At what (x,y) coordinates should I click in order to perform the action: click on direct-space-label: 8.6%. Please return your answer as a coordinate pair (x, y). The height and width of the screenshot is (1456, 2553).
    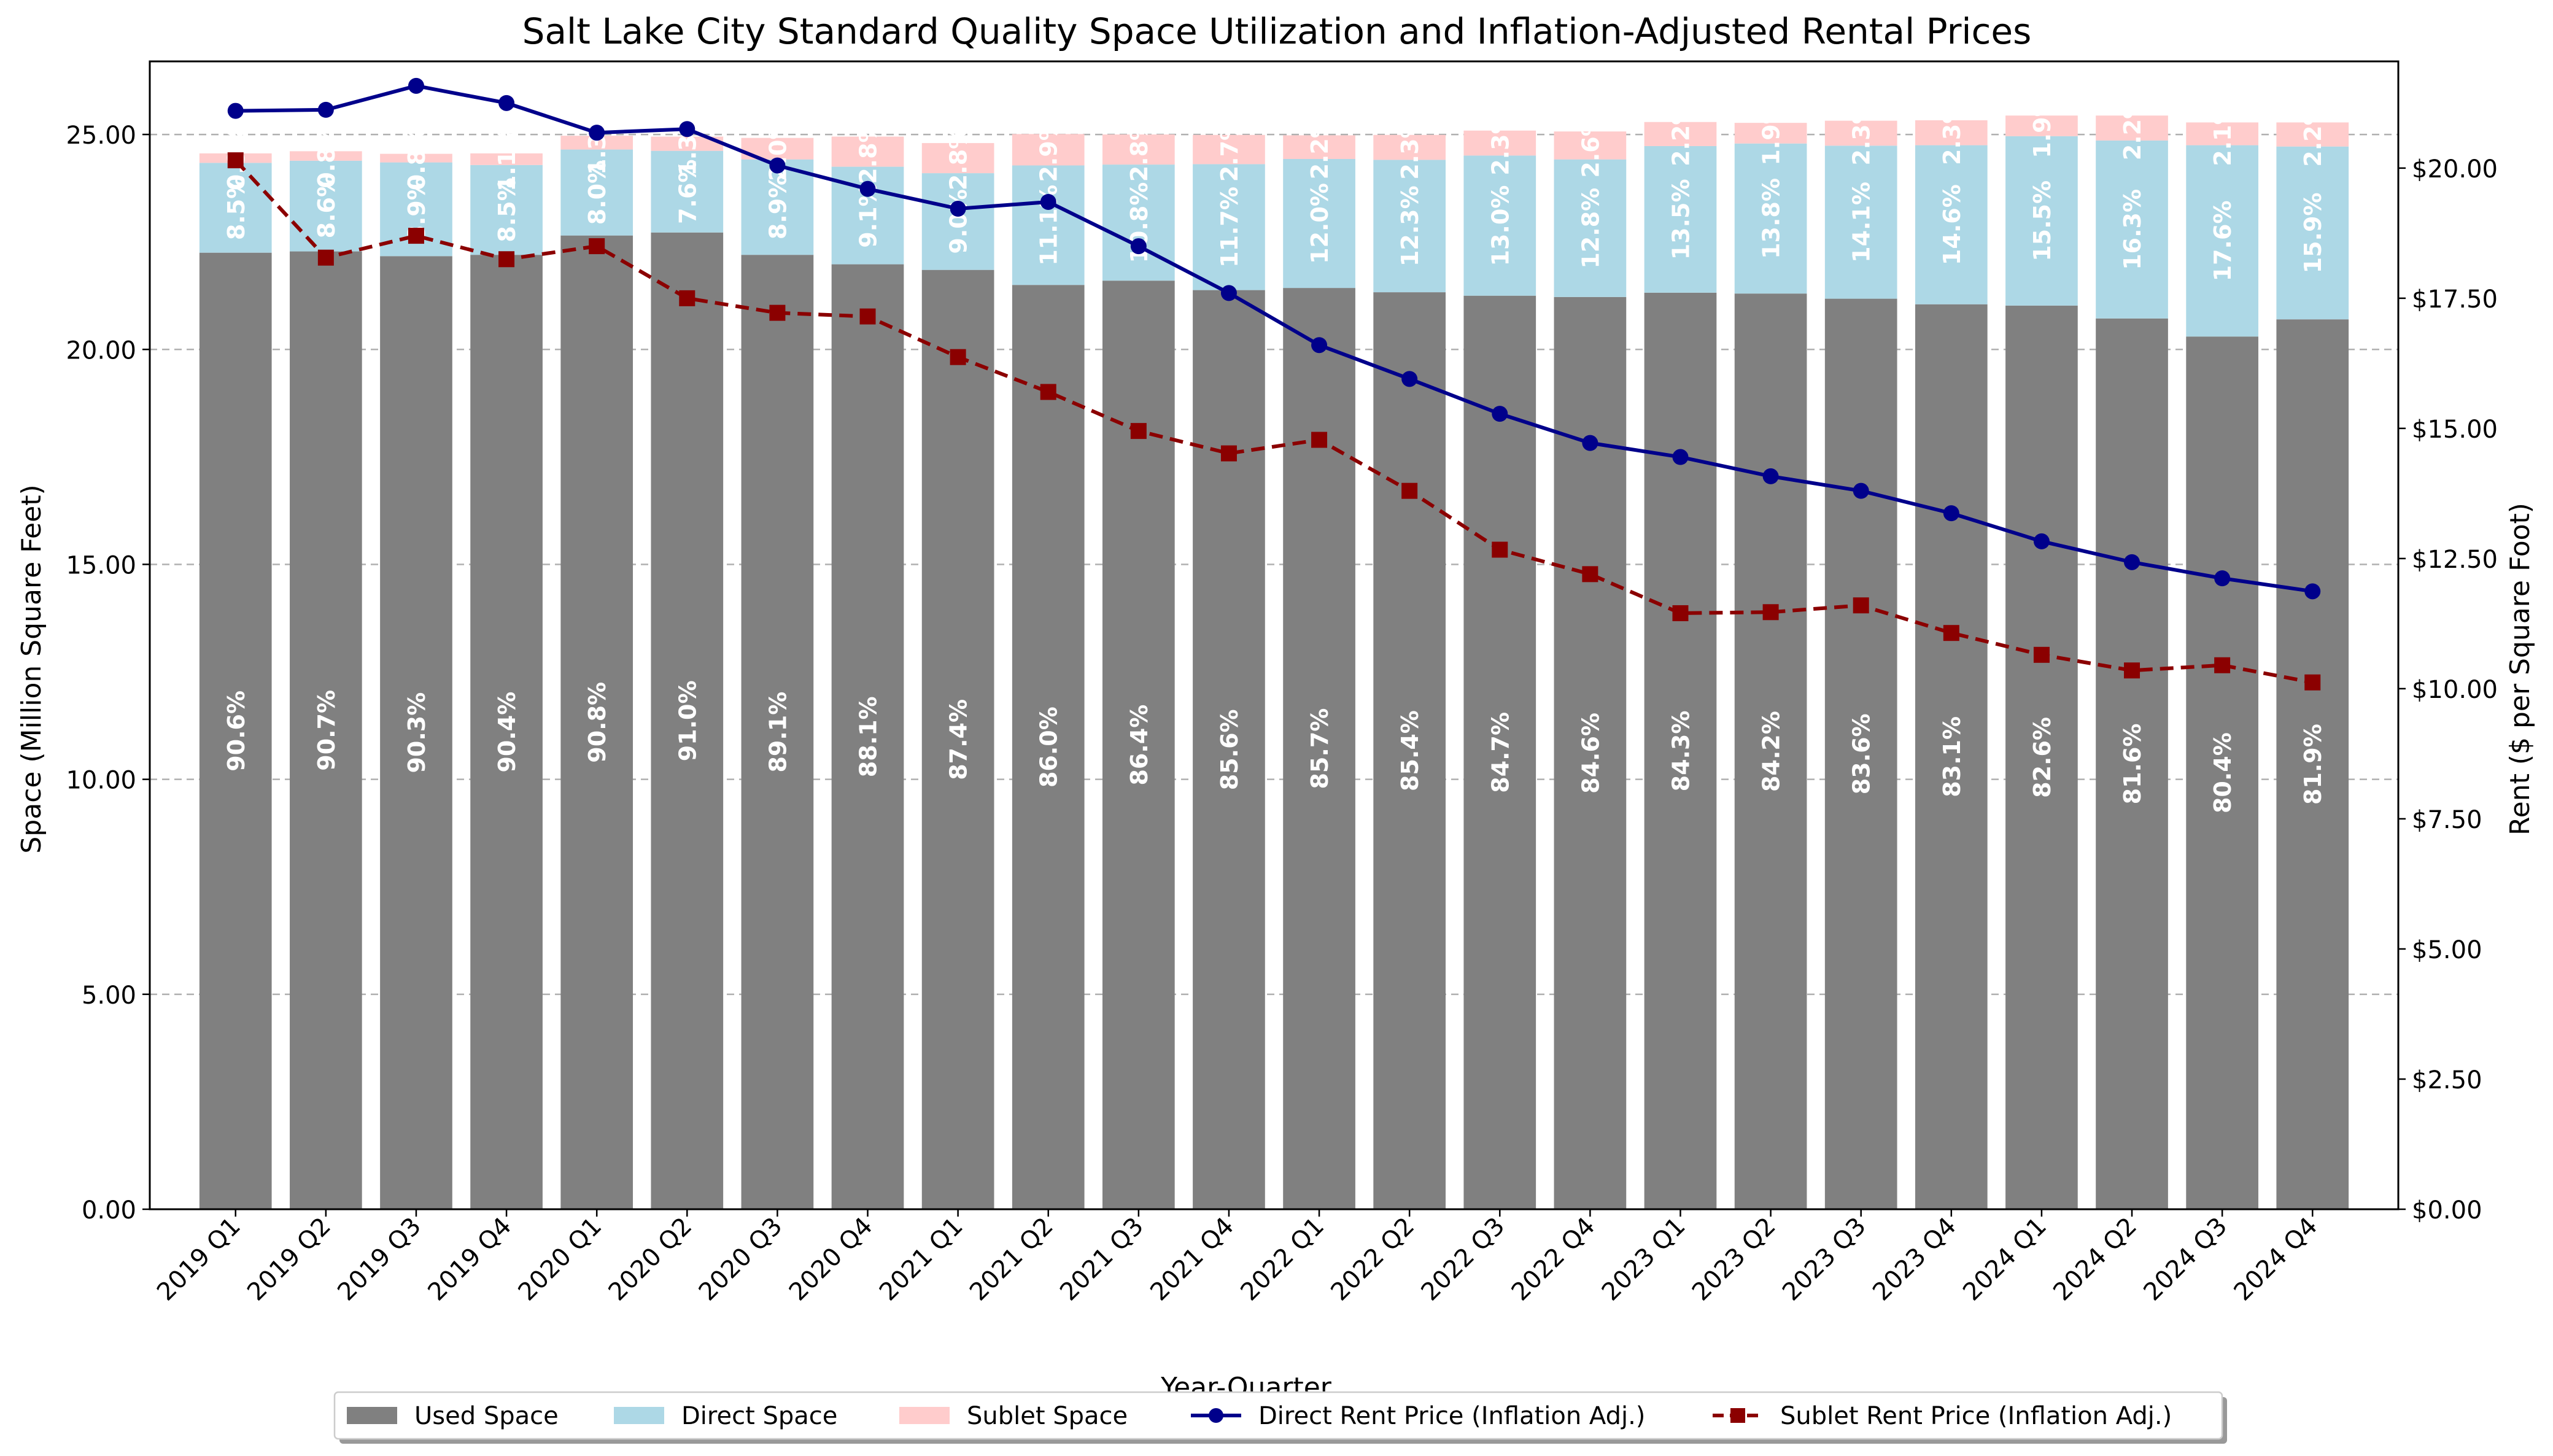
    Looking at the image, I should click on (326, 206).